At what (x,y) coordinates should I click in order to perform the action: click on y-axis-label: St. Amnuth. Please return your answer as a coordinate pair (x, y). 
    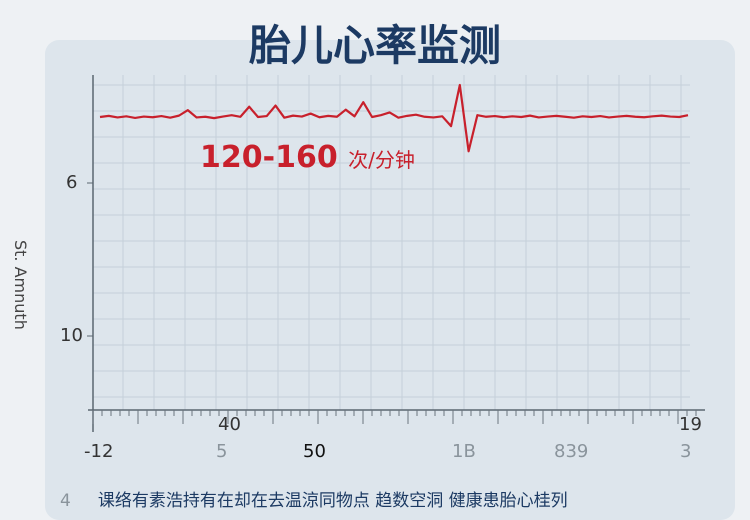
    Looking at the image, I should click on (20, 285).